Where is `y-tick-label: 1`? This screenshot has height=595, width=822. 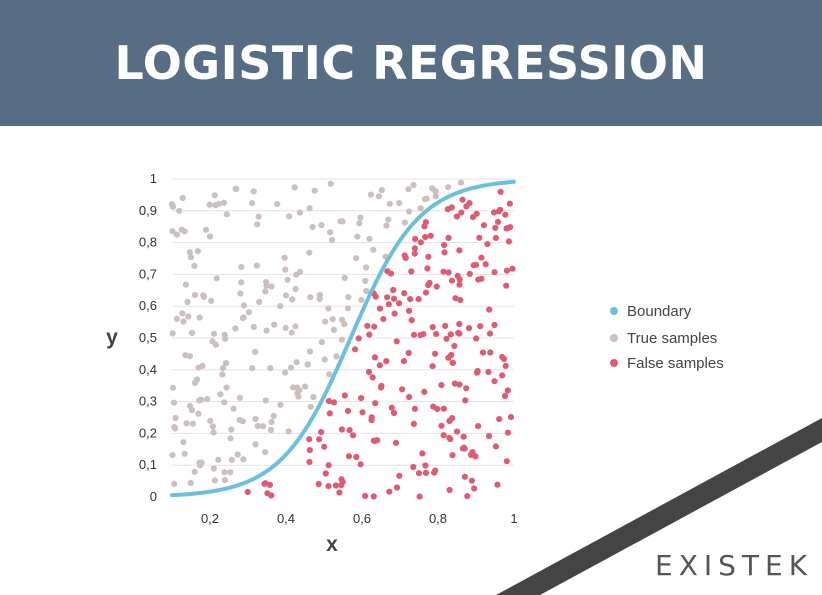 y-tick-label: 1 is located at coordinates (153, 178).